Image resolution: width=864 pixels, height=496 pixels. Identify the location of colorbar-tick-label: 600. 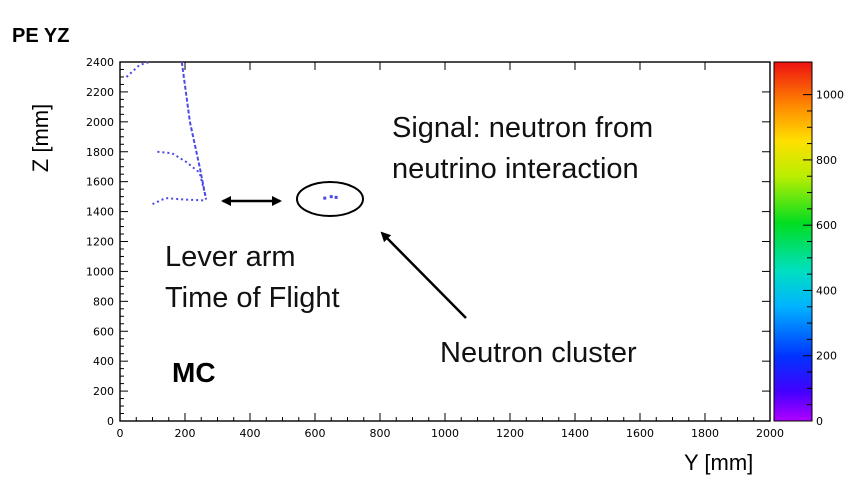
(826, 225).